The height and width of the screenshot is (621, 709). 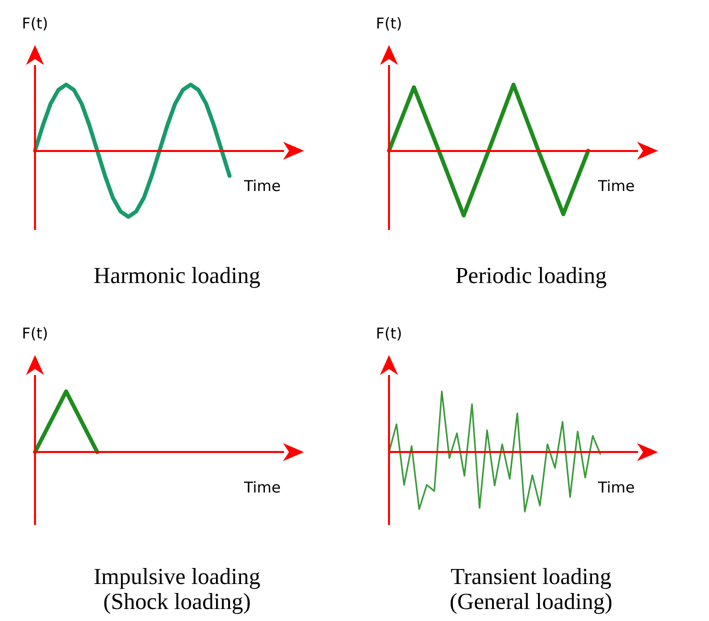 I want to click on text: Impulsive loading, so click(x=177, y=576).